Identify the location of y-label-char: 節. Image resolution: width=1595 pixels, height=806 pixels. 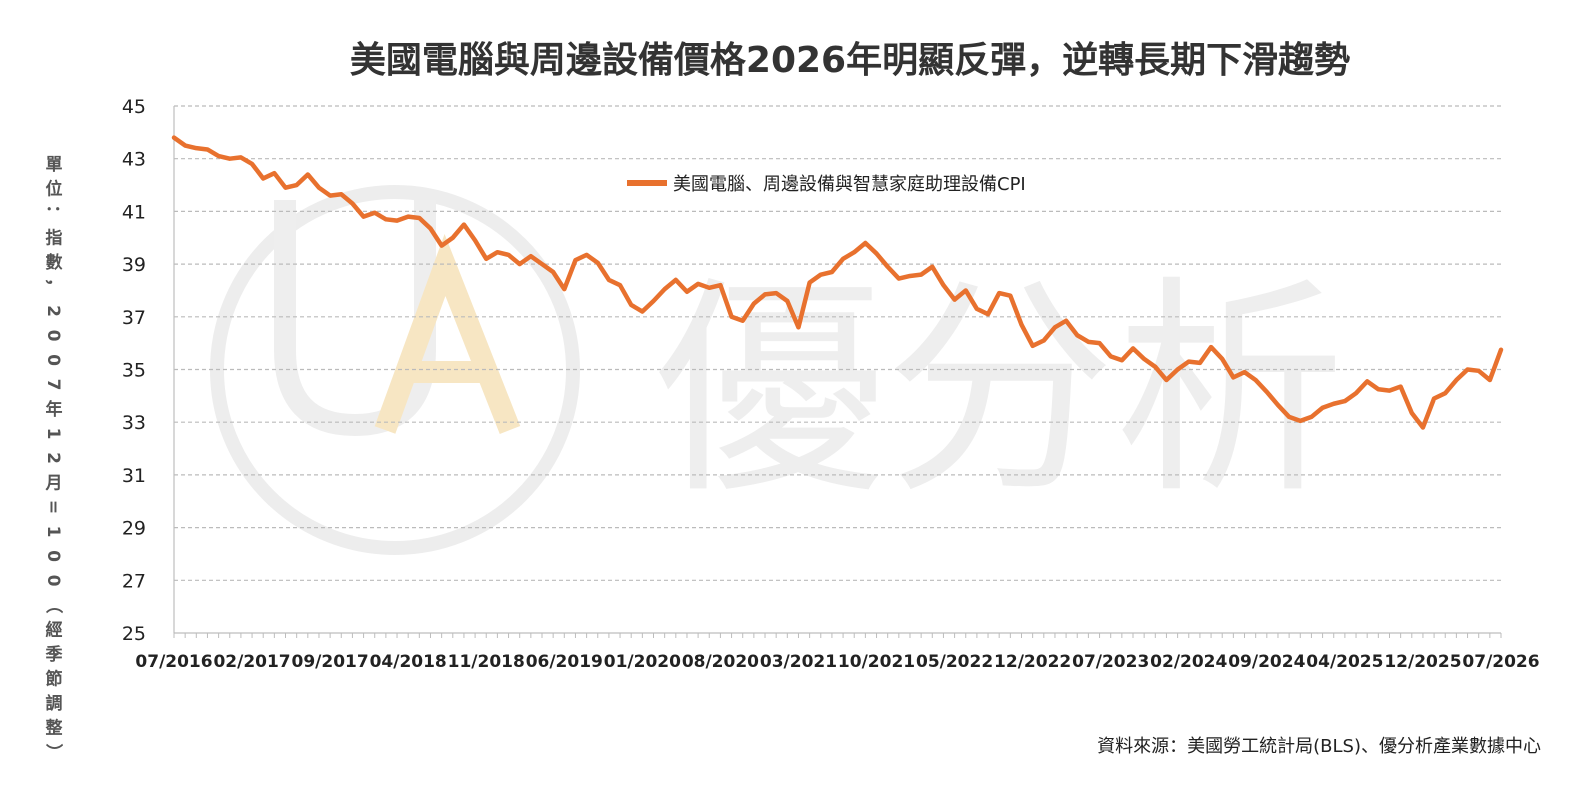
(54, 679).